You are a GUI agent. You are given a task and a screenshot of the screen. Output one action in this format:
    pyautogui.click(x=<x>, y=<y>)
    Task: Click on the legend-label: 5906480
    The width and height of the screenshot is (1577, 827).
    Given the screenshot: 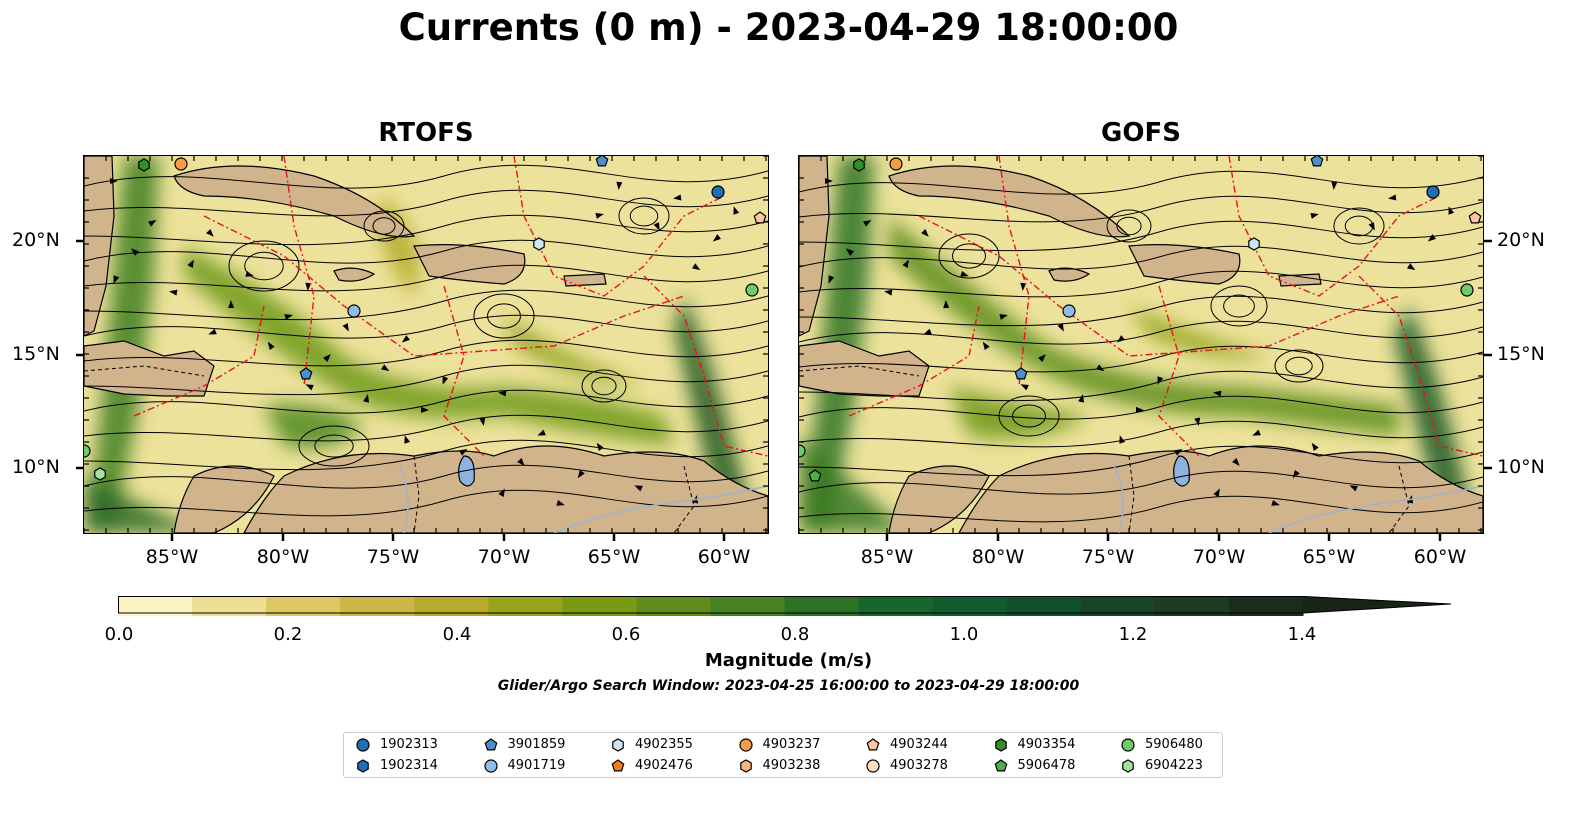 What is the action you would take?
    pyautogui.click(x=1174, y=744)
    